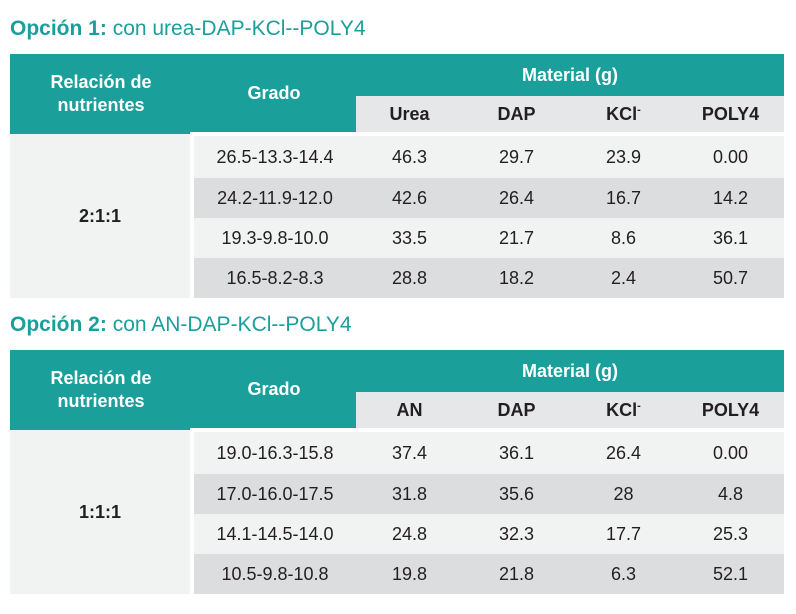  What do you see at coordinates (409, 238) in the screenshot?
I see `value-cell: 33.5` at bounding box center [409, 238].